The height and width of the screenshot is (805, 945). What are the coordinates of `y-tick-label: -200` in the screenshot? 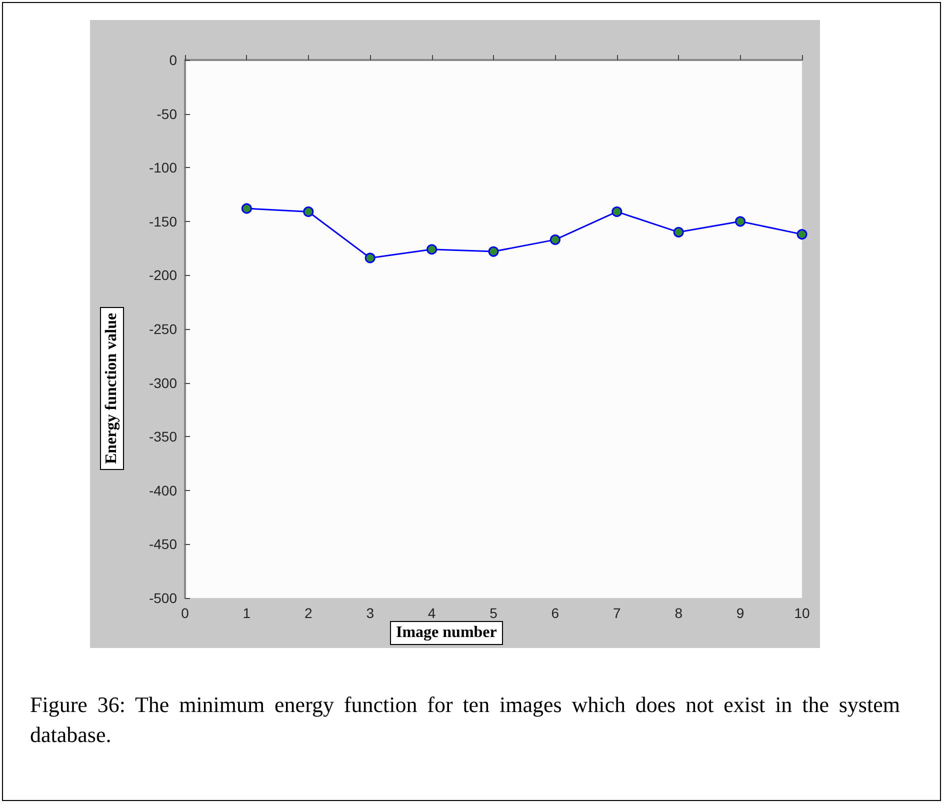 It's located at (163, 275).